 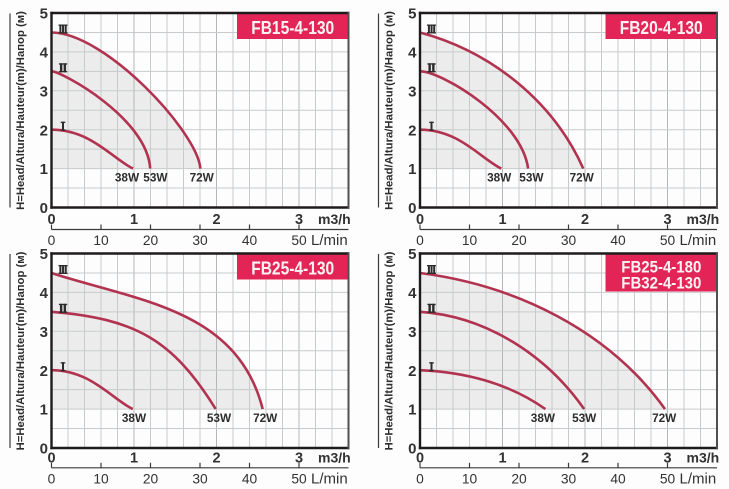 What do you see at coordinates (661, 283) in the screenshot?
I see `svg-text: FB32-4-130` at bounding box center [661, 283].